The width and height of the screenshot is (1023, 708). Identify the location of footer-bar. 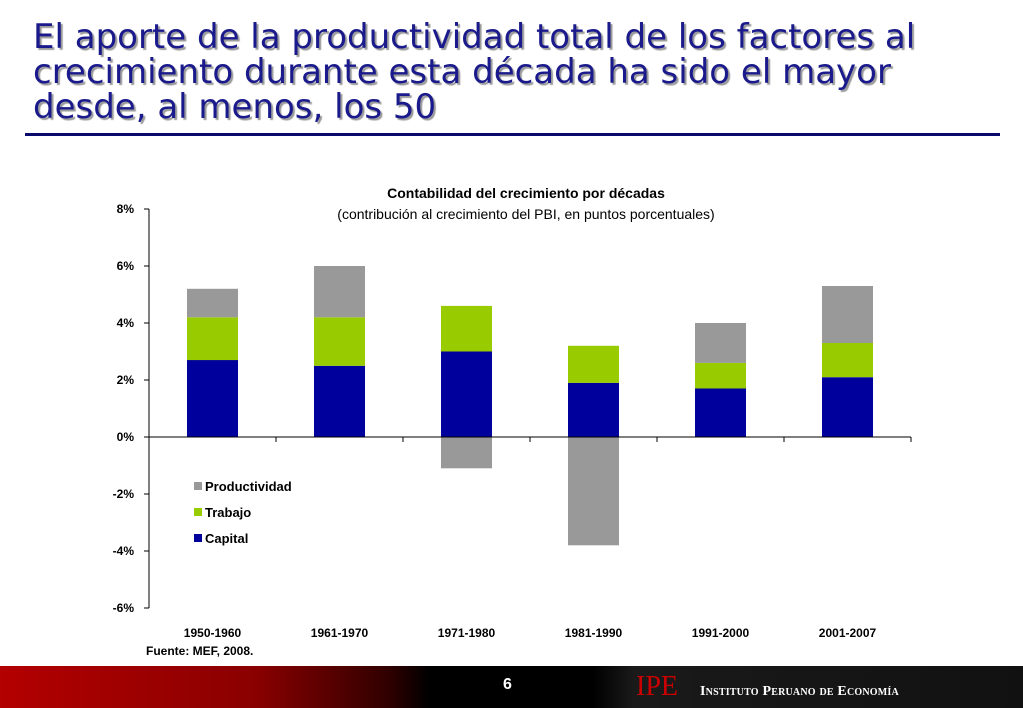
(511, 687).